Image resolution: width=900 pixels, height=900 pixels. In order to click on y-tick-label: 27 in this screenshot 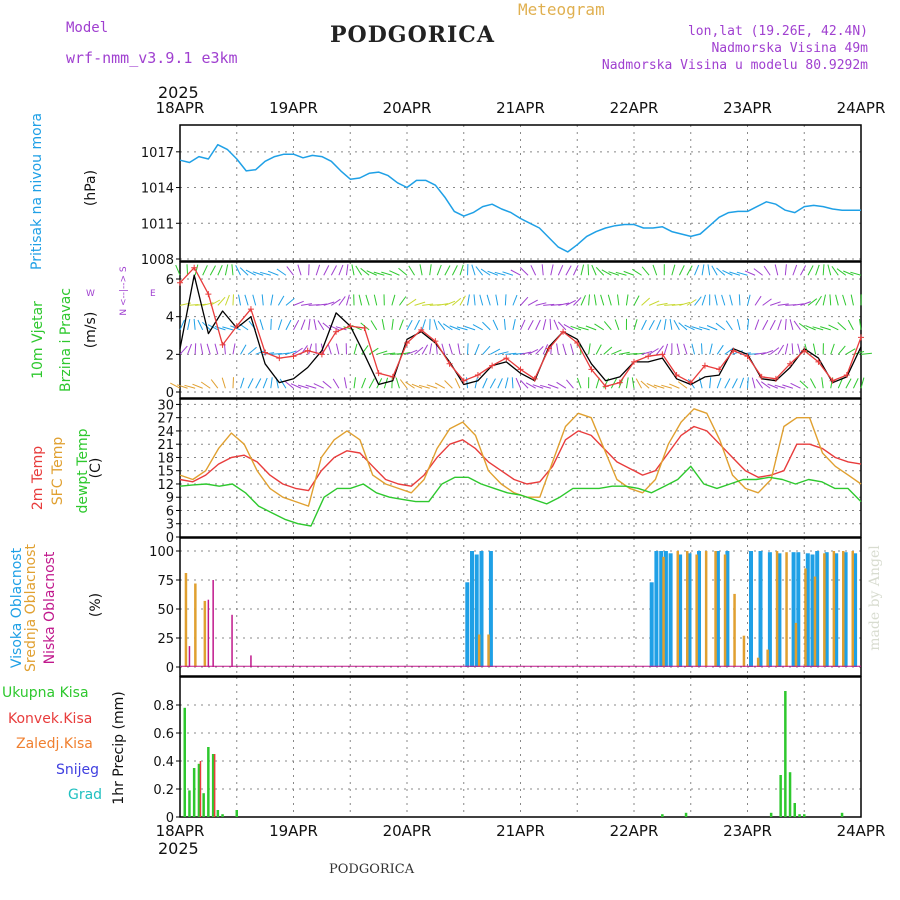, I will do `click(165, 419)`.